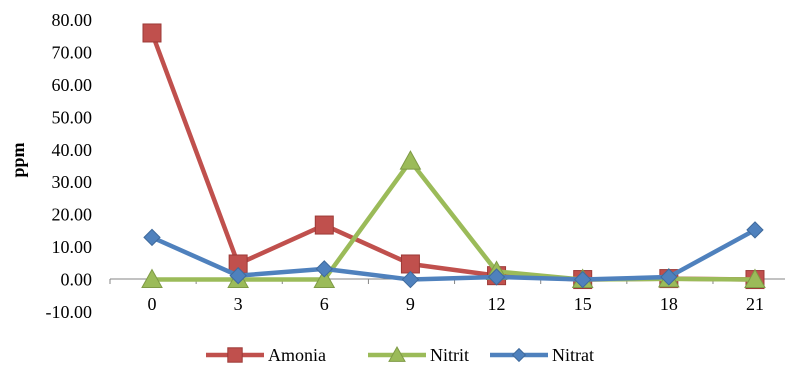  Describe the element at coordinates (324, 304) in the screenshot. I see `x-tick-label: 6` at that location.